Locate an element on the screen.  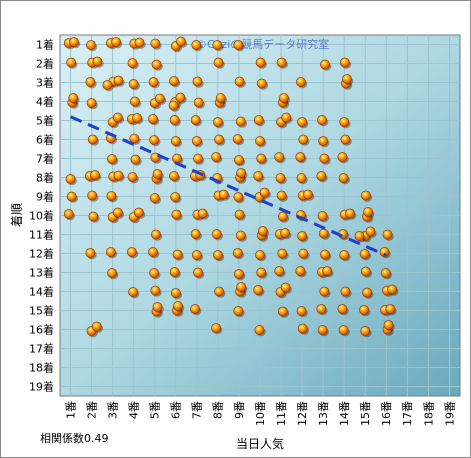
watermark-text: ©Caziの競馬データ研究室 is located at coordinates (262, 44).